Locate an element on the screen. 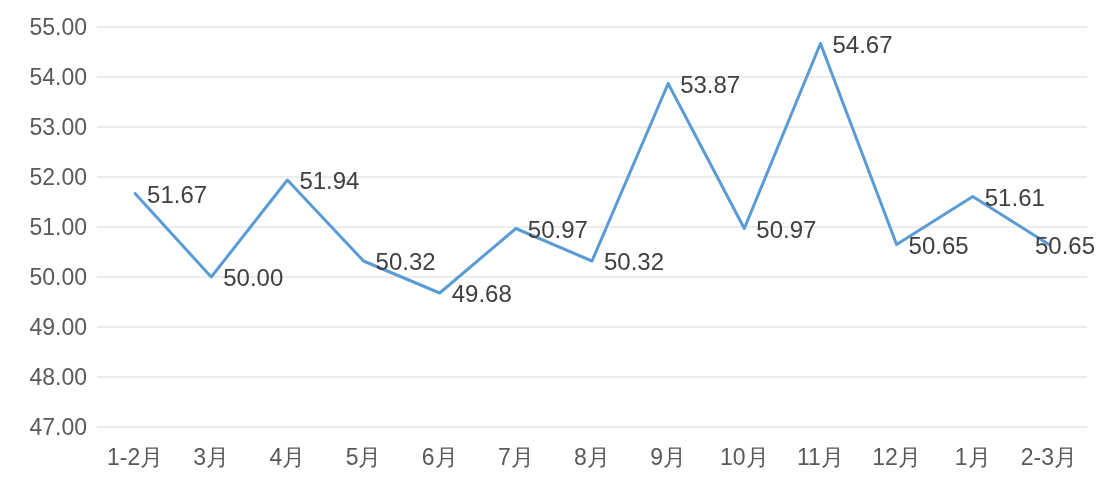 This screenshot has width=1099, height=486. x-tick-label: 2-3月 is located at coordinates (1049, 457).